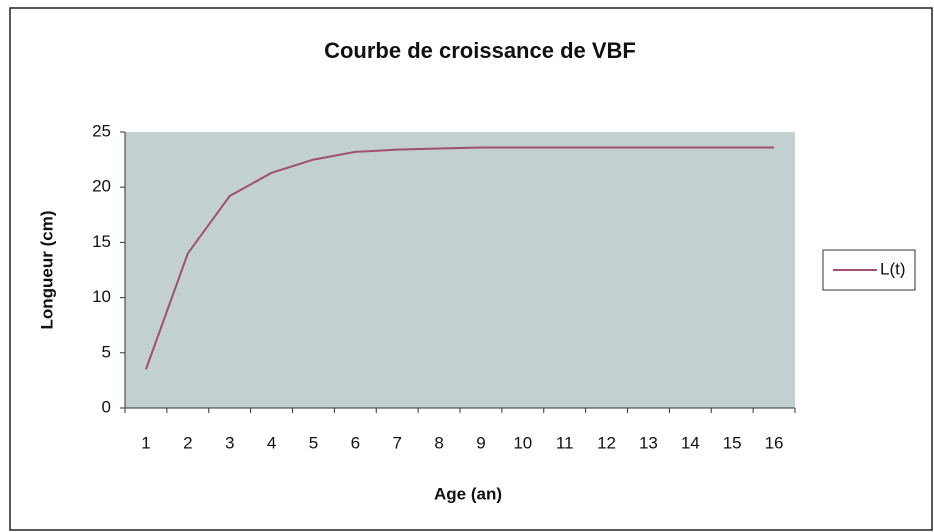 This screenshot has width=934, height=532. I want to click on legend-label: L(t), so click(893, 268).